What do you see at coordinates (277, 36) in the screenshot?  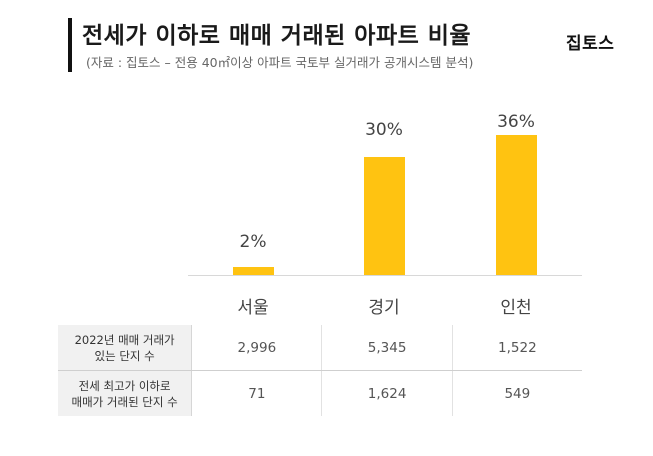 I see `page-title: 전세가 이하로 매매 거래된 아파트 비율` at bounding box center [277, 36].